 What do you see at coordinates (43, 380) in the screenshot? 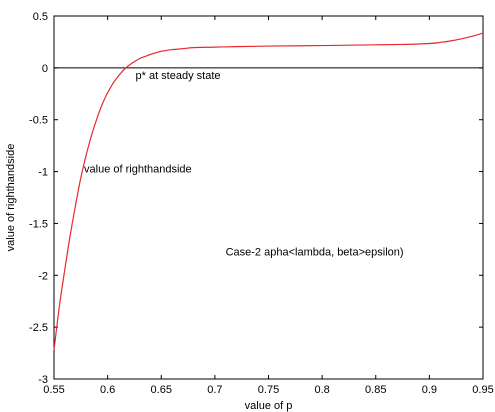
I see `y-tick-label: -3` at bounding box center [43, 380].